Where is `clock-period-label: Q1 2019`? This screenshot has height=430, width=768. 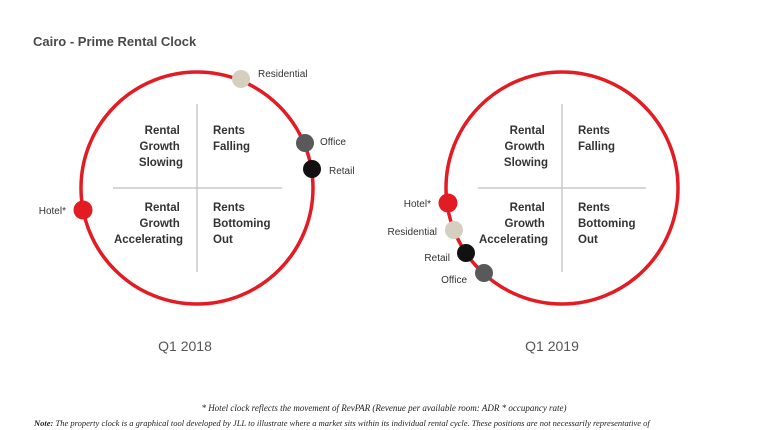 clock-period-label: Q1 2019 is located at coordinates (552, 346).